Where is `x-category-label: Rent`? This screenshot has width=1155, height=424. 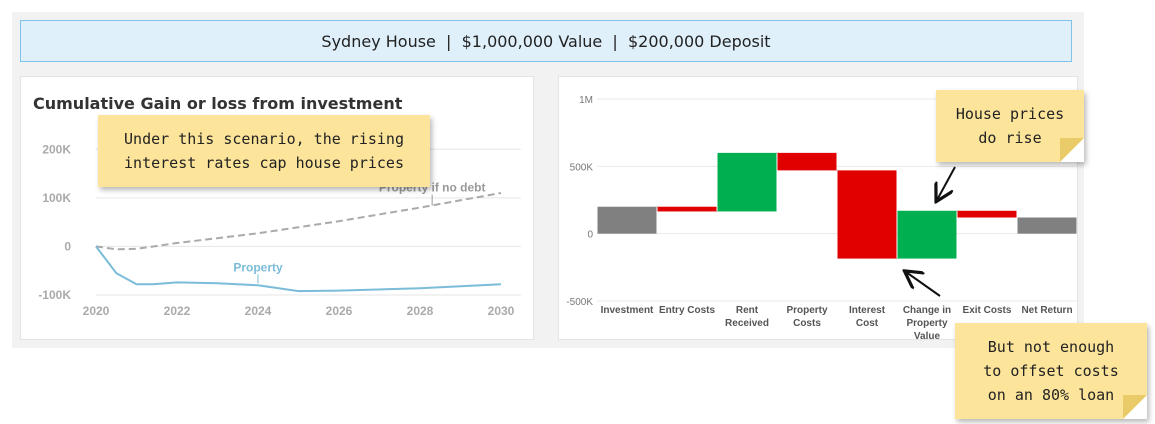 x-category-label: Rent is located at coordinates (747, 310).